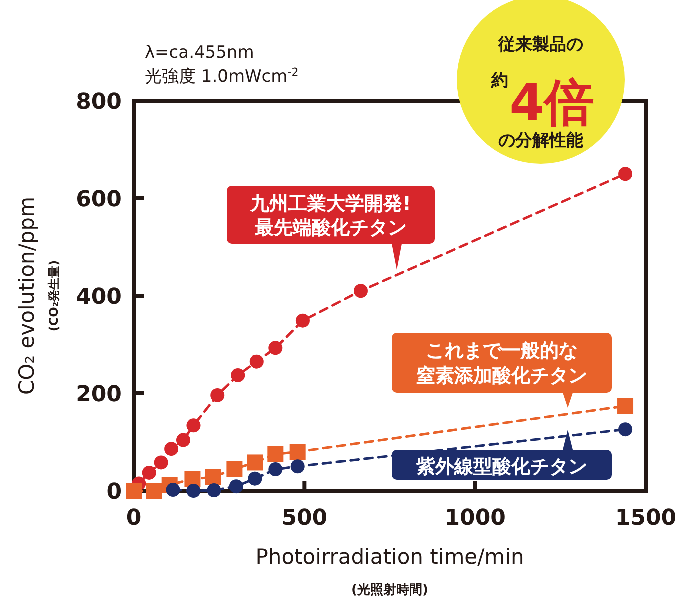 This screenshot has height=604, width=679. What do you see at coordinates (541, 141) in the screenshot?
I see `annotation: の分解性能` at bounding box center [541, 141].